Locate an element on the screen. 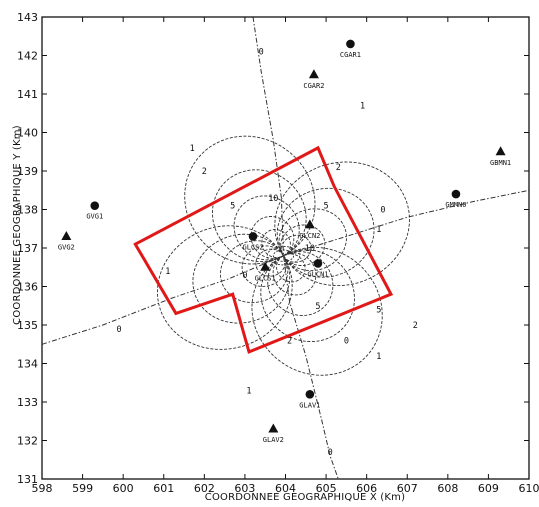 The height and width of the screenshot is (507, 539). station-label: GBMN1 is located at coordinates (500, 163).